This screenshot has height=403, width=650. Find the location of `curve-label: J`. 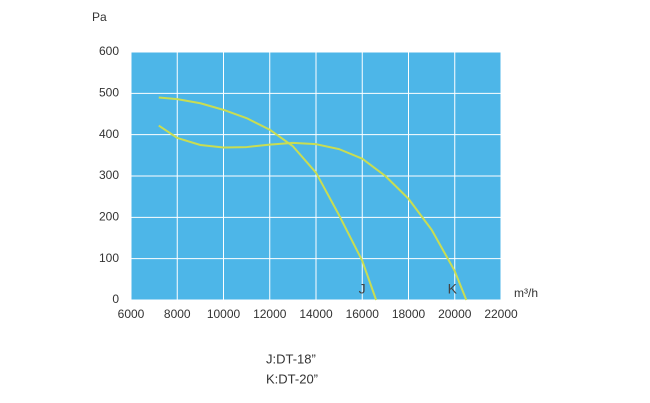

curve-label: J is located at coordinates (362, 289).